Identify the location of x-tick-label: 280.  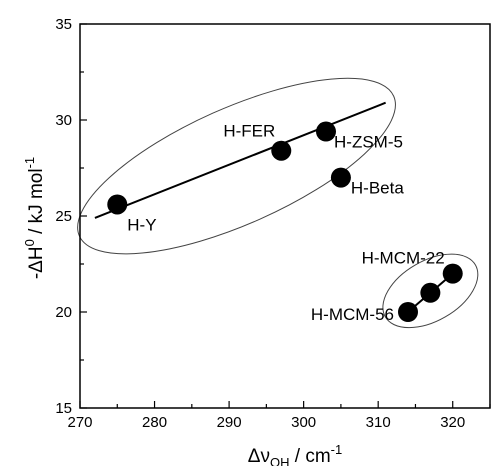
(154, 422).